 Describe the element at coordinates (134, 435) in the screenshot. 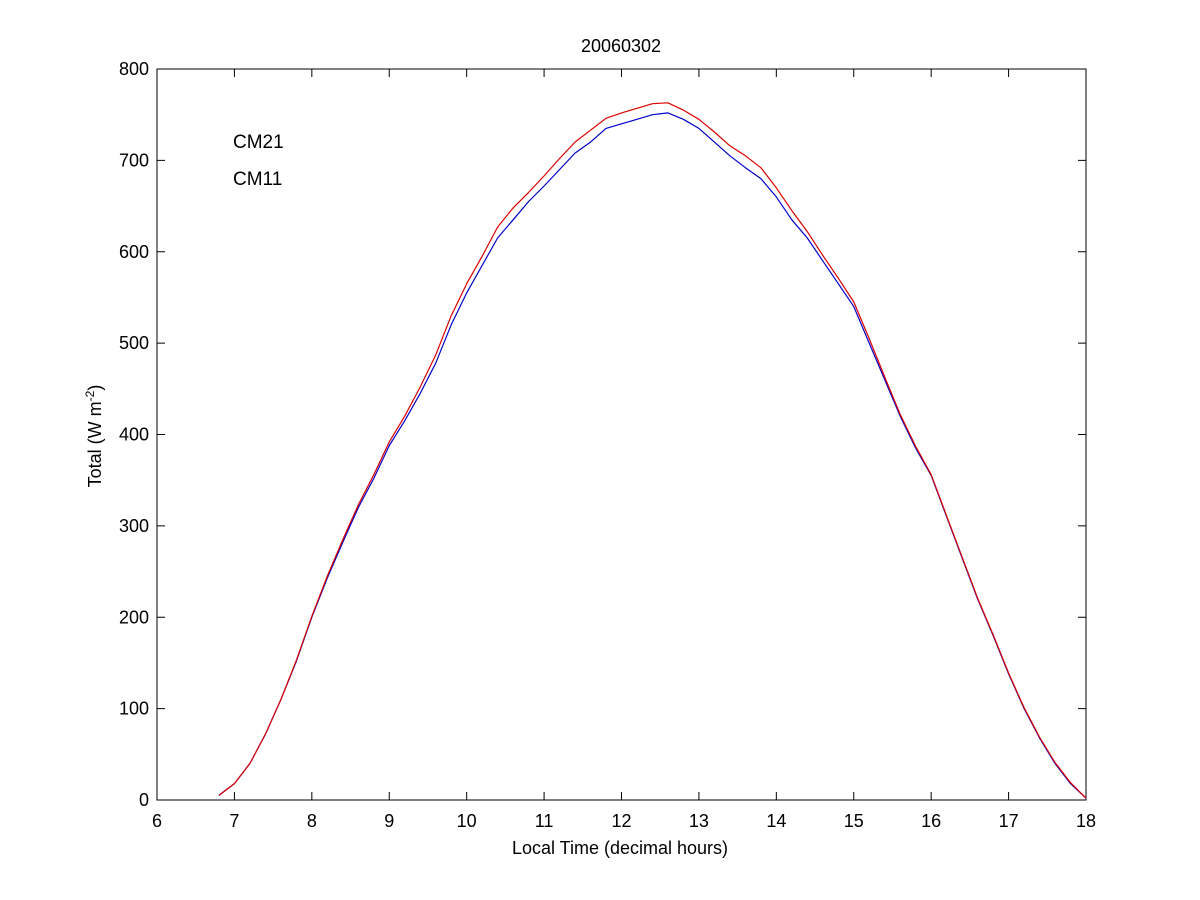

I see `y-tick-label: 400` at that location.